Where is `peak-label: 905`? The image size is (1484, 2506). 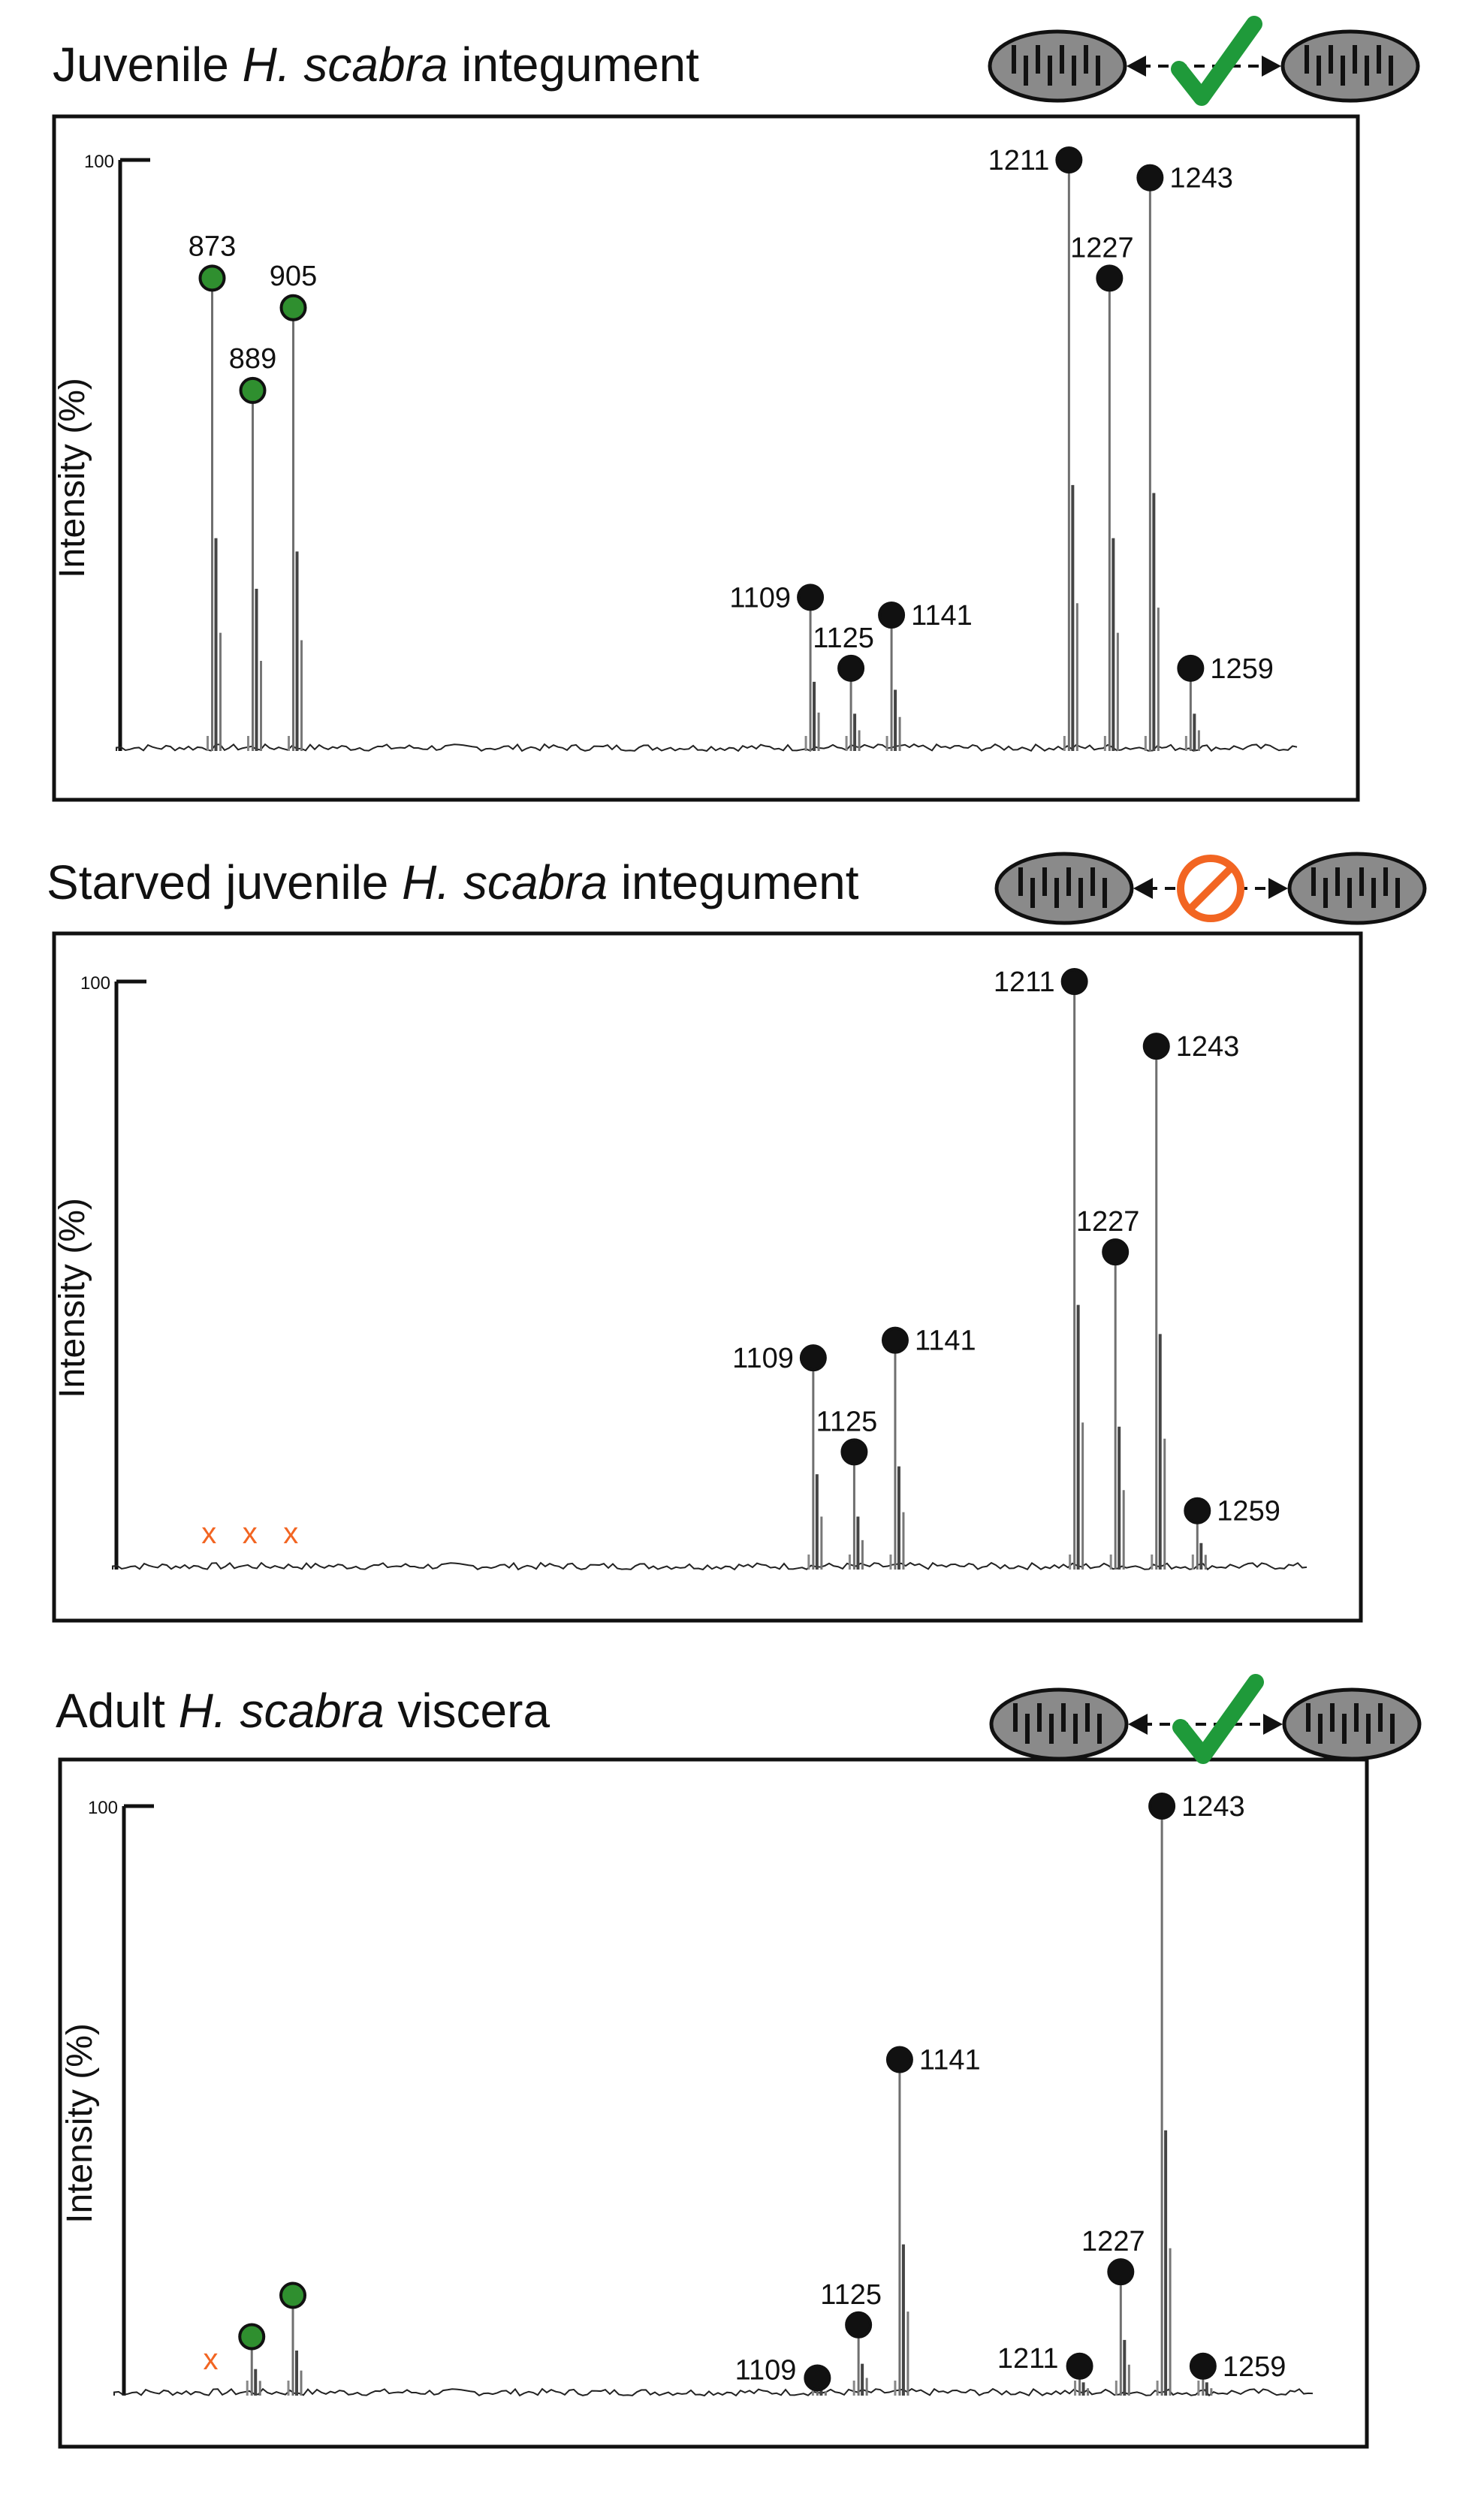
peak-label: 905 is located at coordinates (293, 276).